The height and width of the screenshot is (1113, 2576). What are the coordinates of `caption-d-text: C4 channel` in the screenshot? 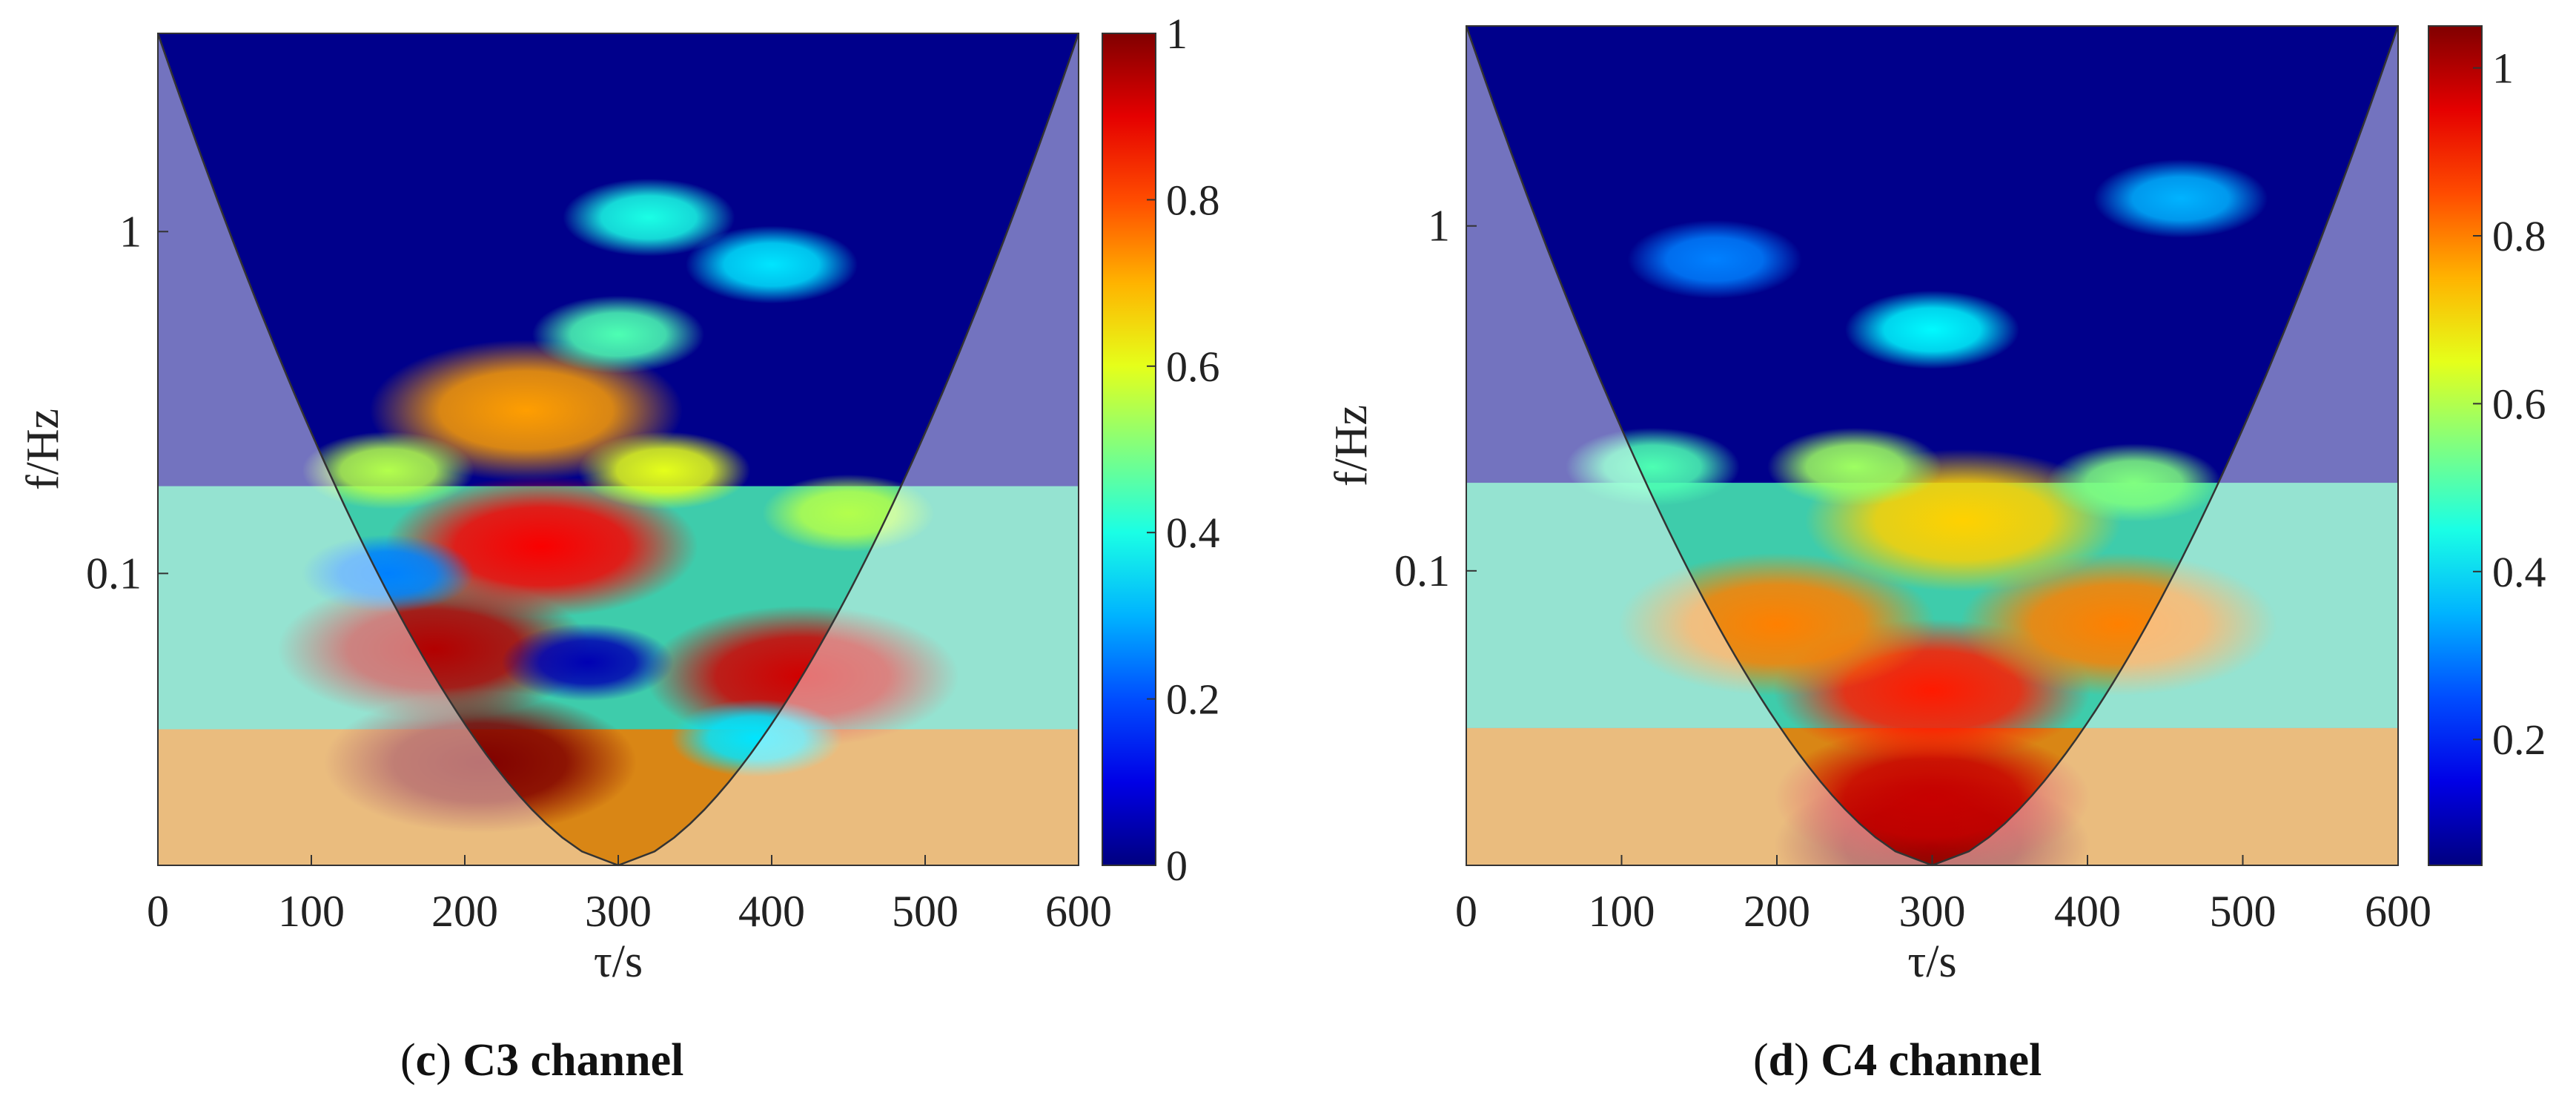 It's located at (1931, 1060).